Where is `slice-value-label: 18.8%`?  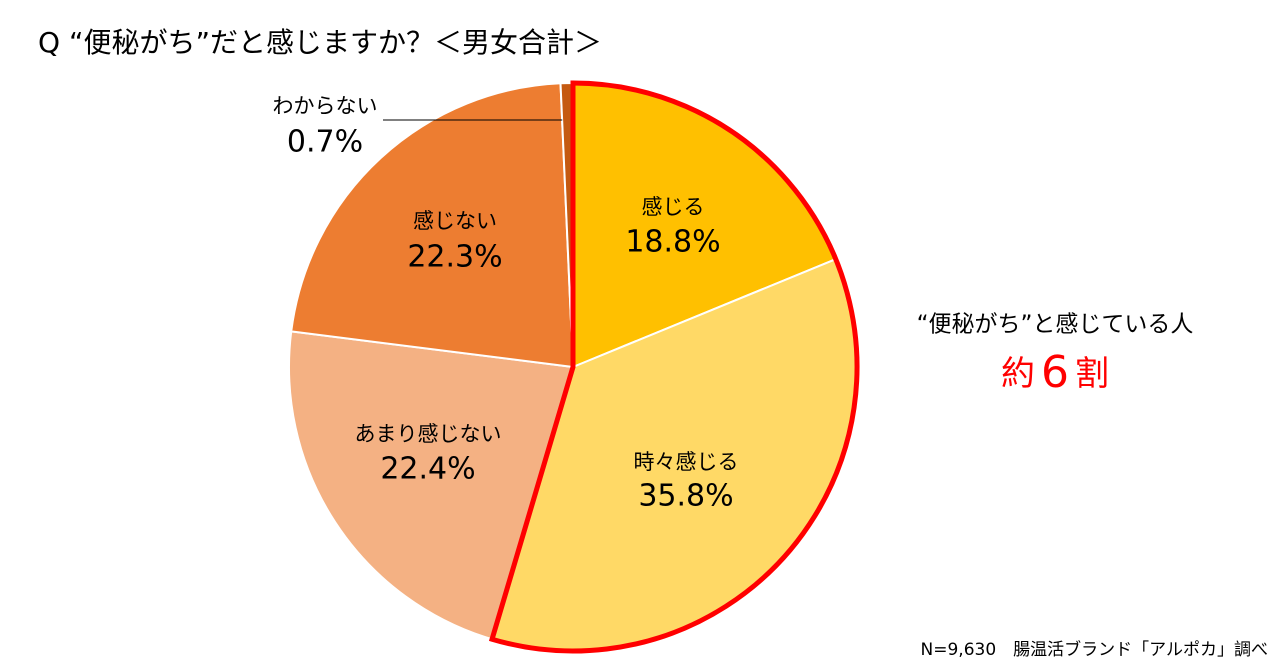
slice-value-label: 18.8% is located at coordinates (672, 242).